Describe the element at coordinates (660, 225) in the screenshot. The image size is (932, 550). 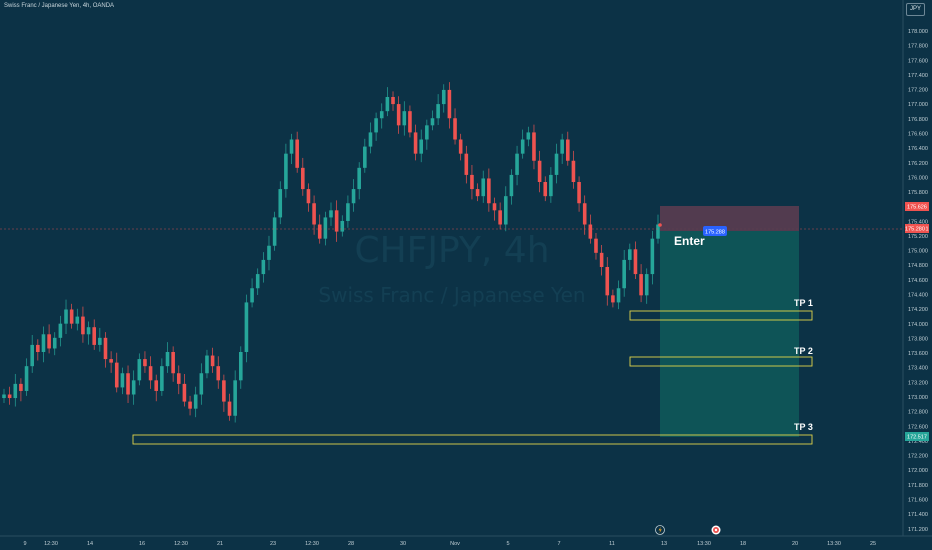
I see `entry-handle` at that location.